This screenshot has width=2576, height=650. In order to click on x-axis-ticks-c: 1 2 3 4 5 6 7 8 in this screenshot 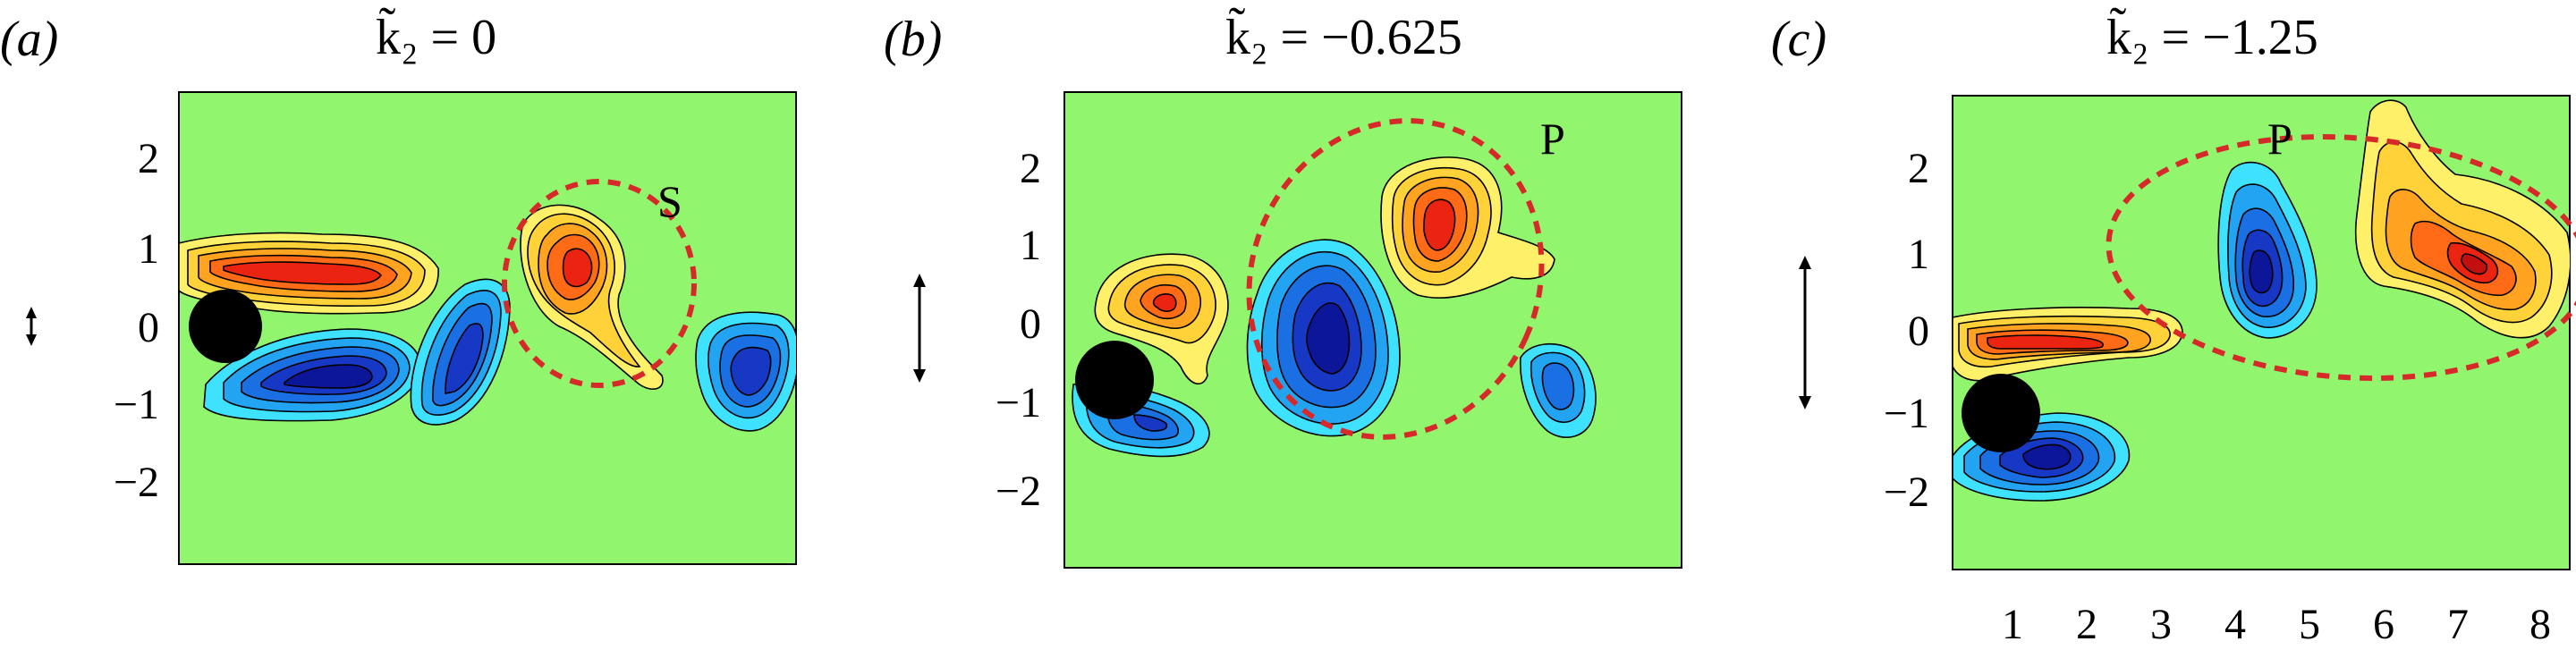, I will do `click(2276, 624)`.